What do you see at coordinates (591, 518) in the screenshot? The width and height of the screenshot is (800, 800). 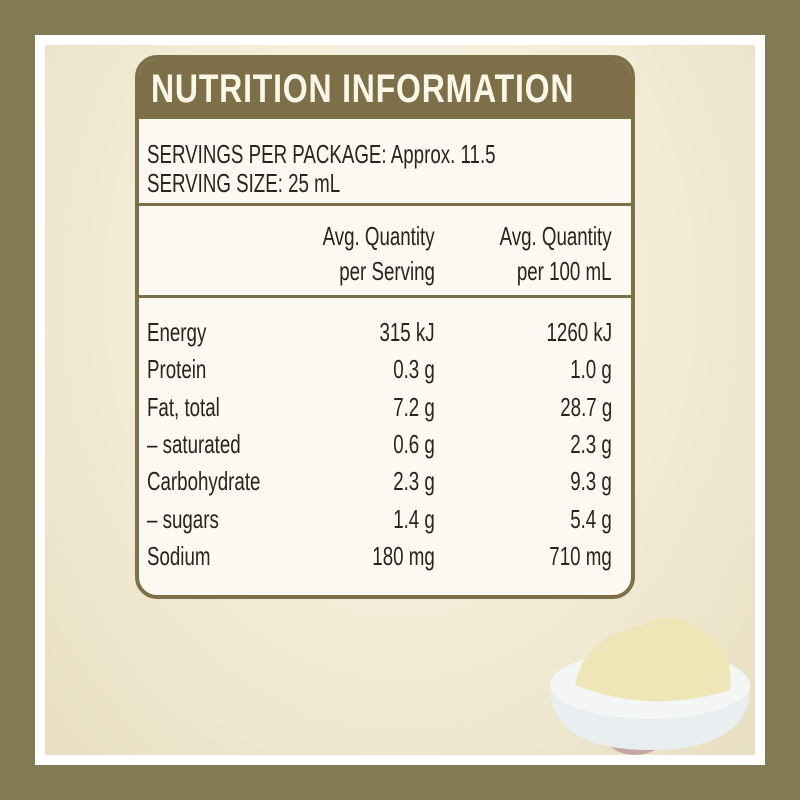 I see `nutrient-value: 5.4 g` at bounding box center [591, 518].